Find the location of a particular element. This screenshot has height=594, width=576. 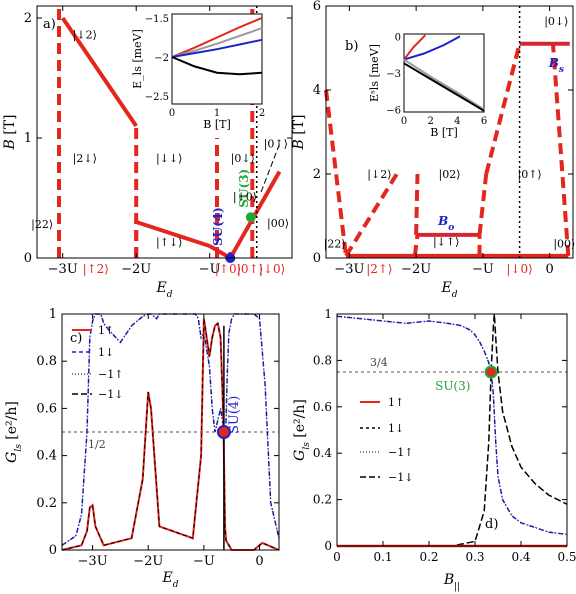

legend-label: 1↑ is located at coordinates (396, 402).